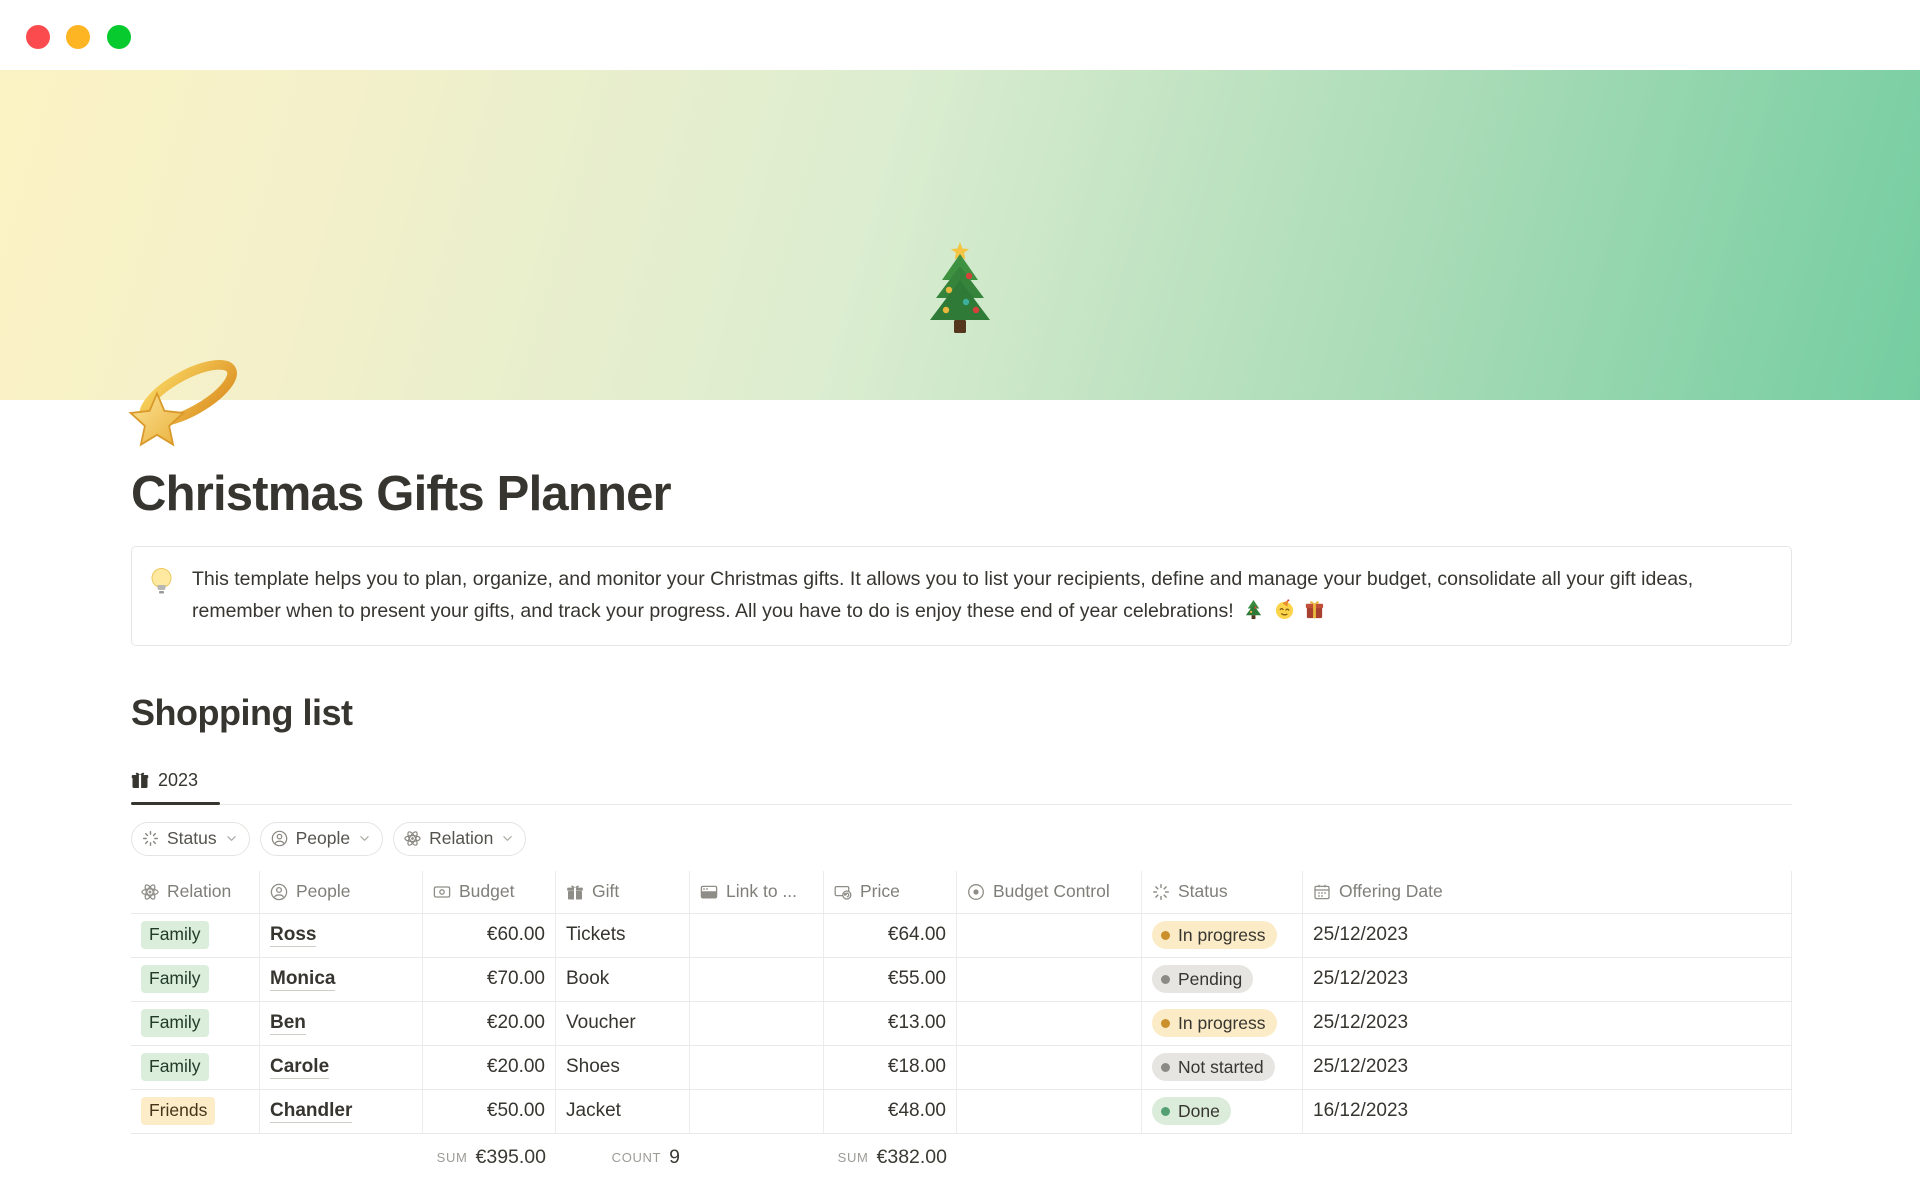 The height and width of the screenshot is (1200, 1920). Describe the element at coordinates (623, 1023) in the screenshot. I see `gift-cell: Voucher` at that location.